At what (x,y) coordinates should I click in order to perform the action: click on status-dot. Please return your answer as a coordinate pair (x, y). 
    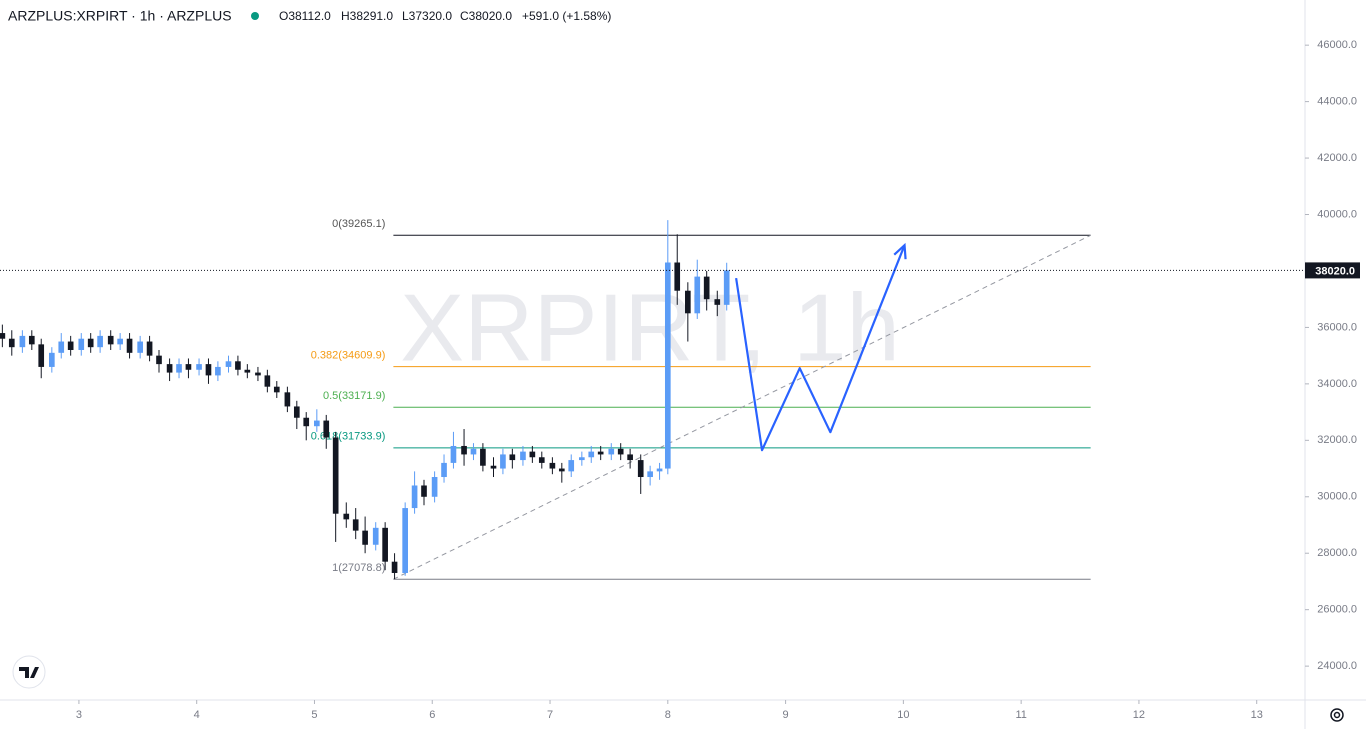
    Looking at the image, I should click on (255, 16).